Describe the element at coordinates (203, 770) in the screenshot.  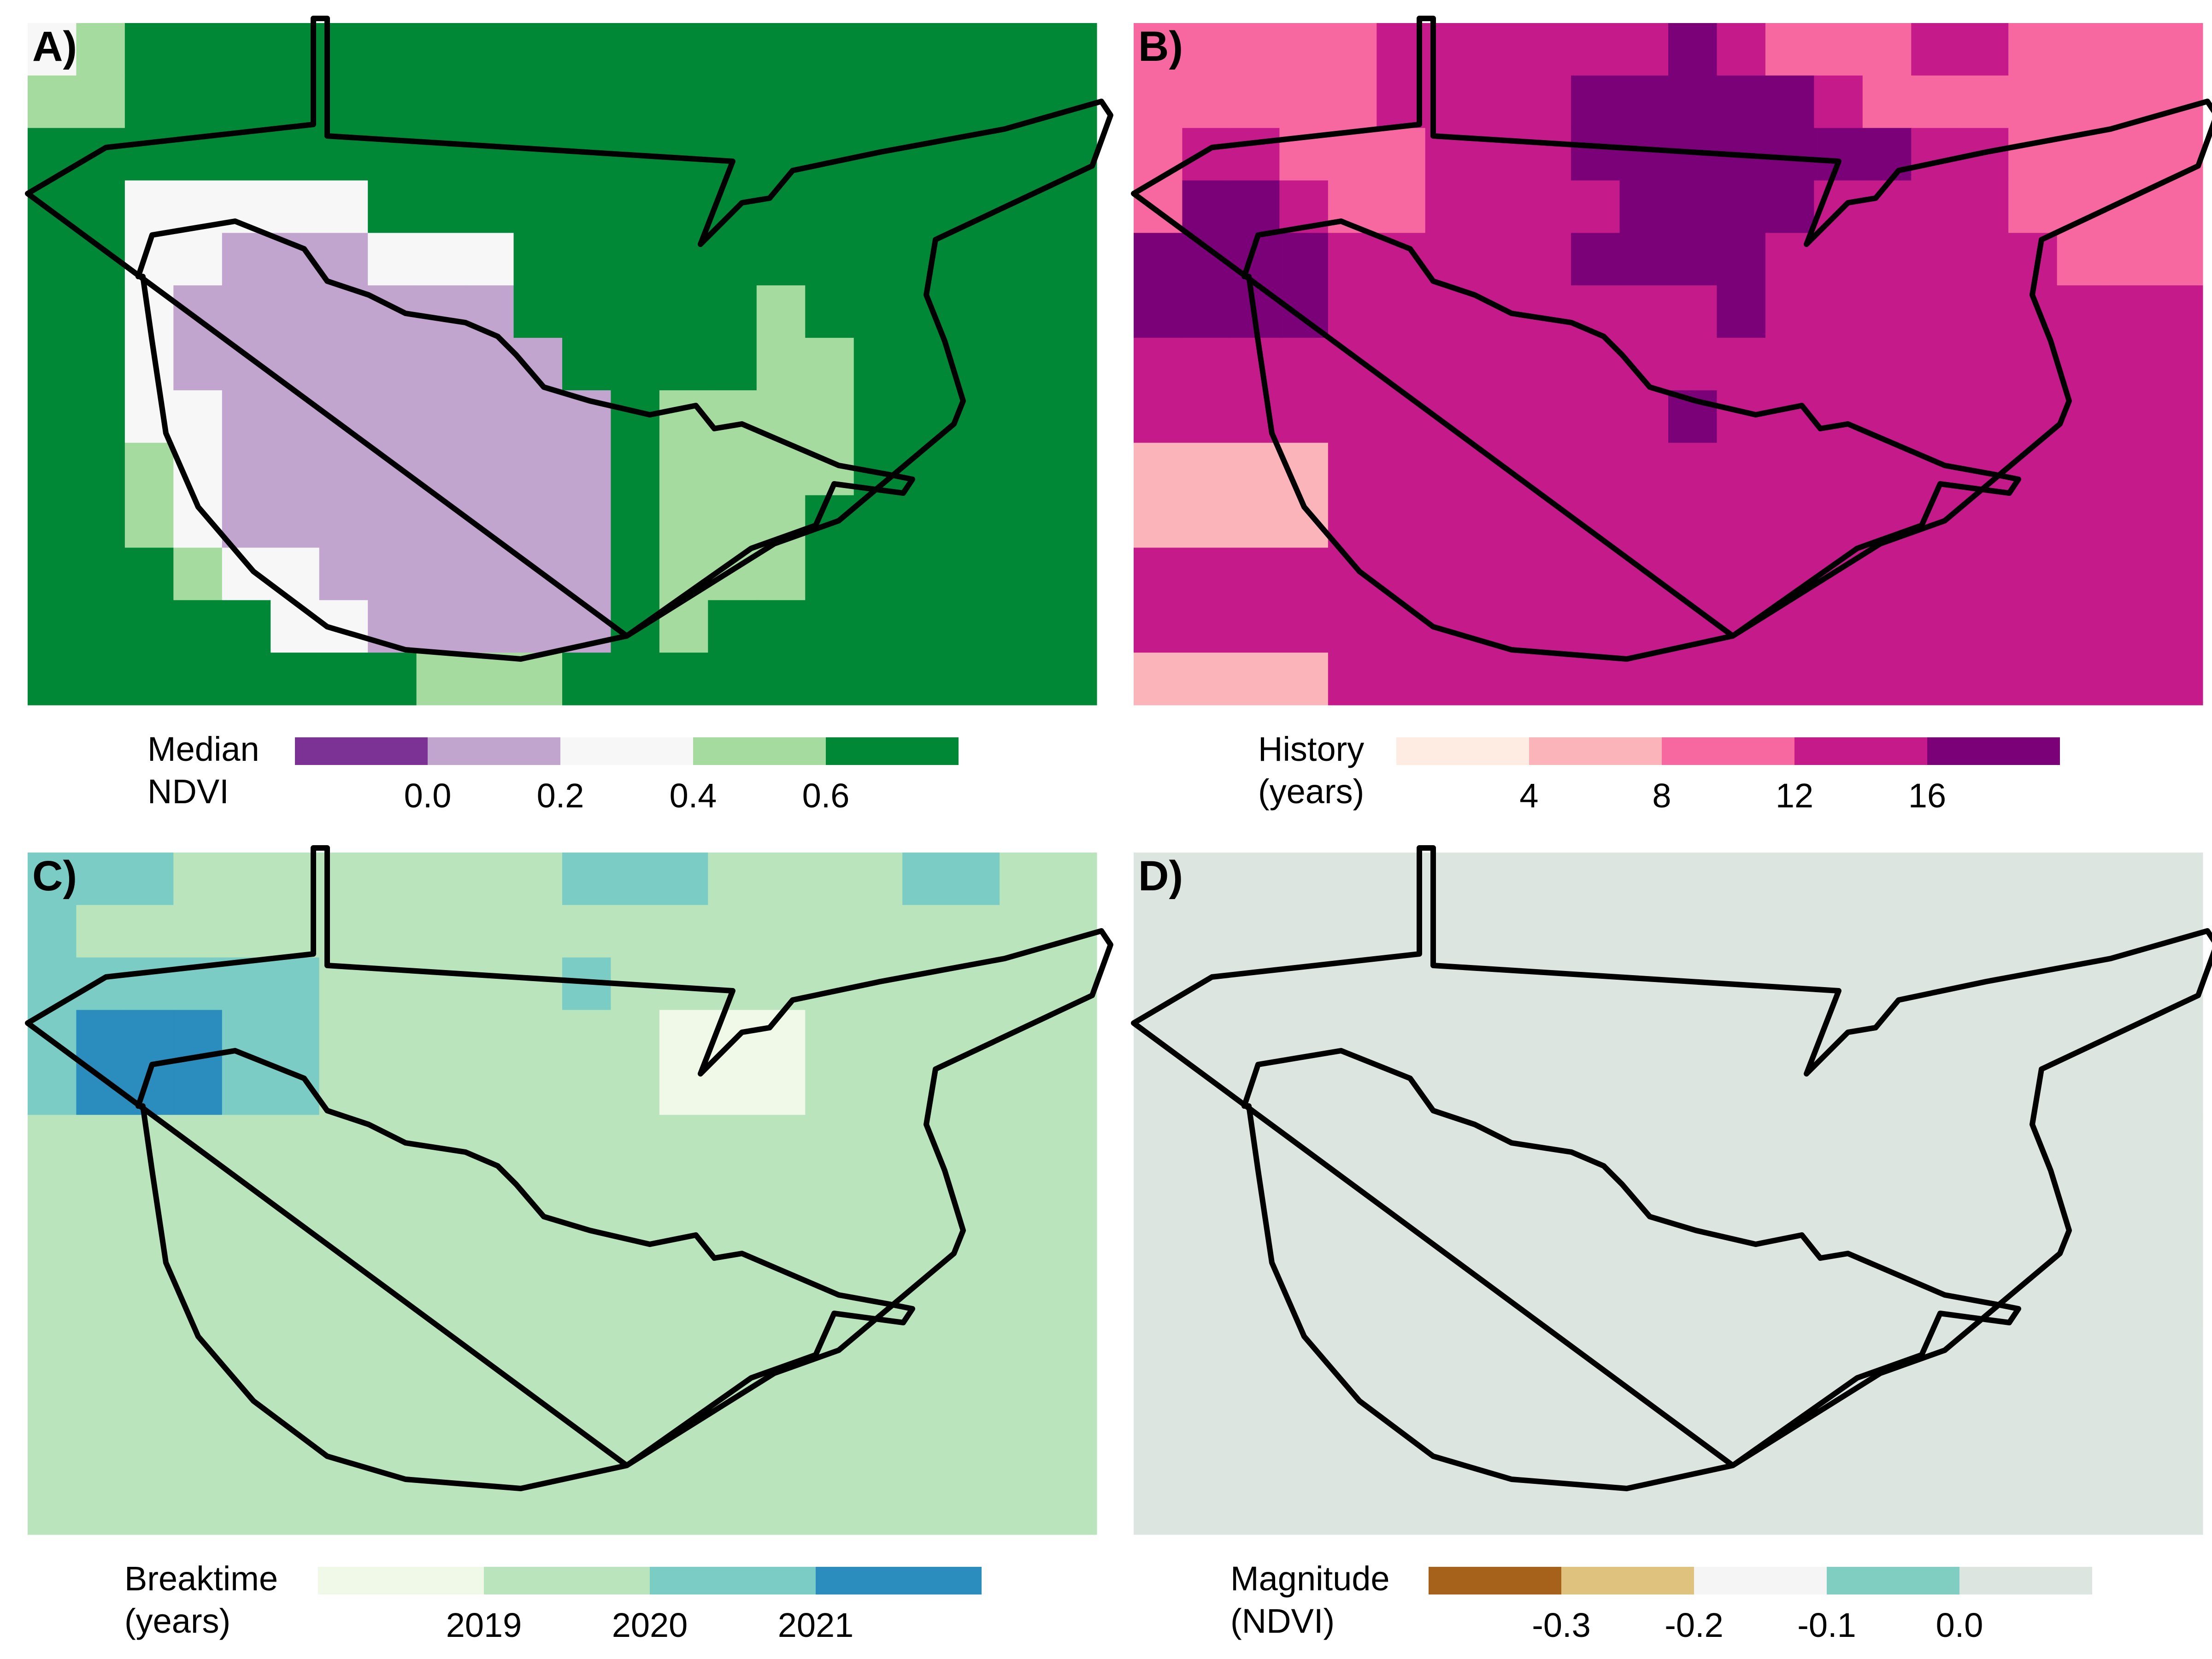
I see `legend-title: Median NDVI` at that location.